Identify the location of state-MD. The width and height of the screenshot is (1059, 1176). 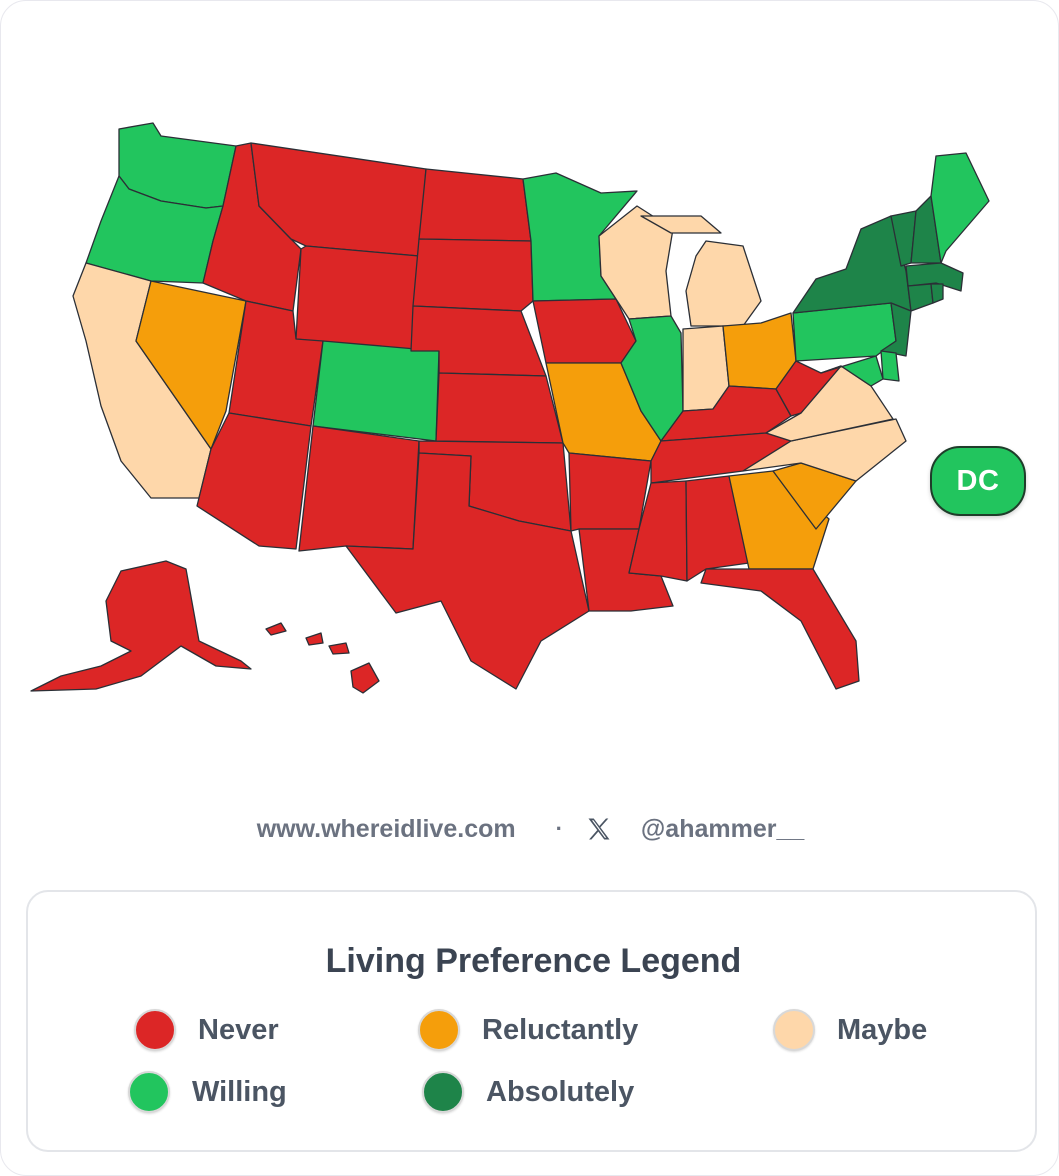
(852, 371).